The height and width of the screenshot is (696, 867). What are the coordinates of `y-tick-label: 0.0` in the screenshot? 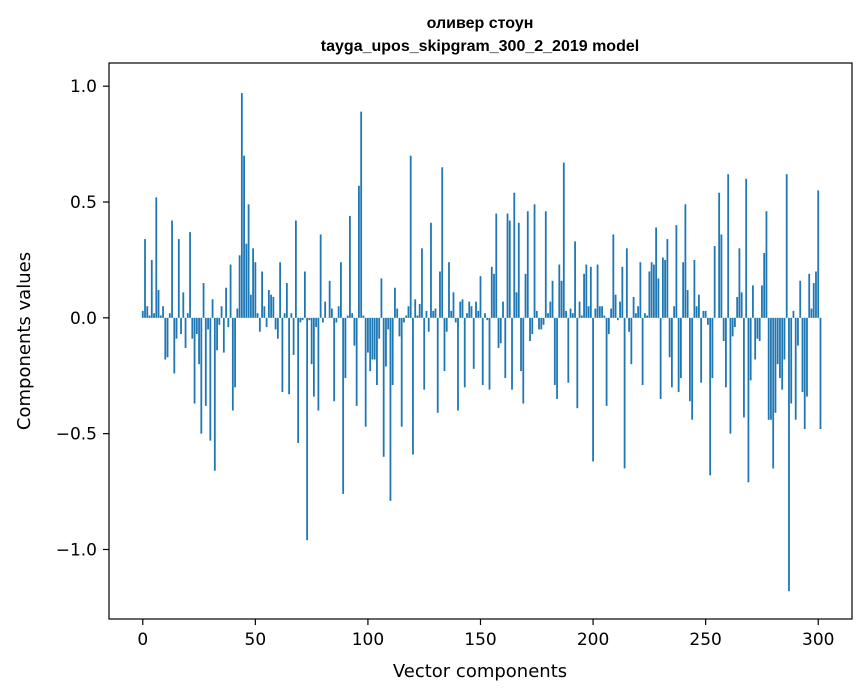 It's located at (83, 319).